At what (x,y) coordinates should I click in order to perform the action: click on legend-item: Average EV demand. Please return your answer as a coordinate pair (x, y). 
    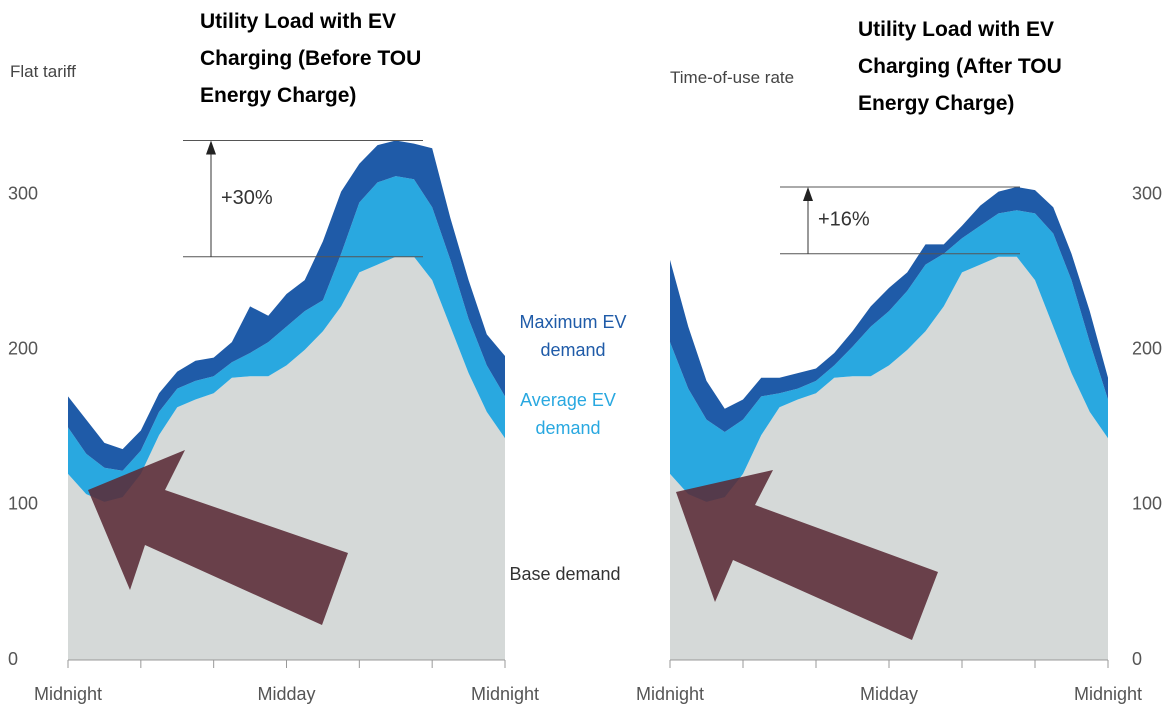
    Looking at the image, I should click on (568, 414).